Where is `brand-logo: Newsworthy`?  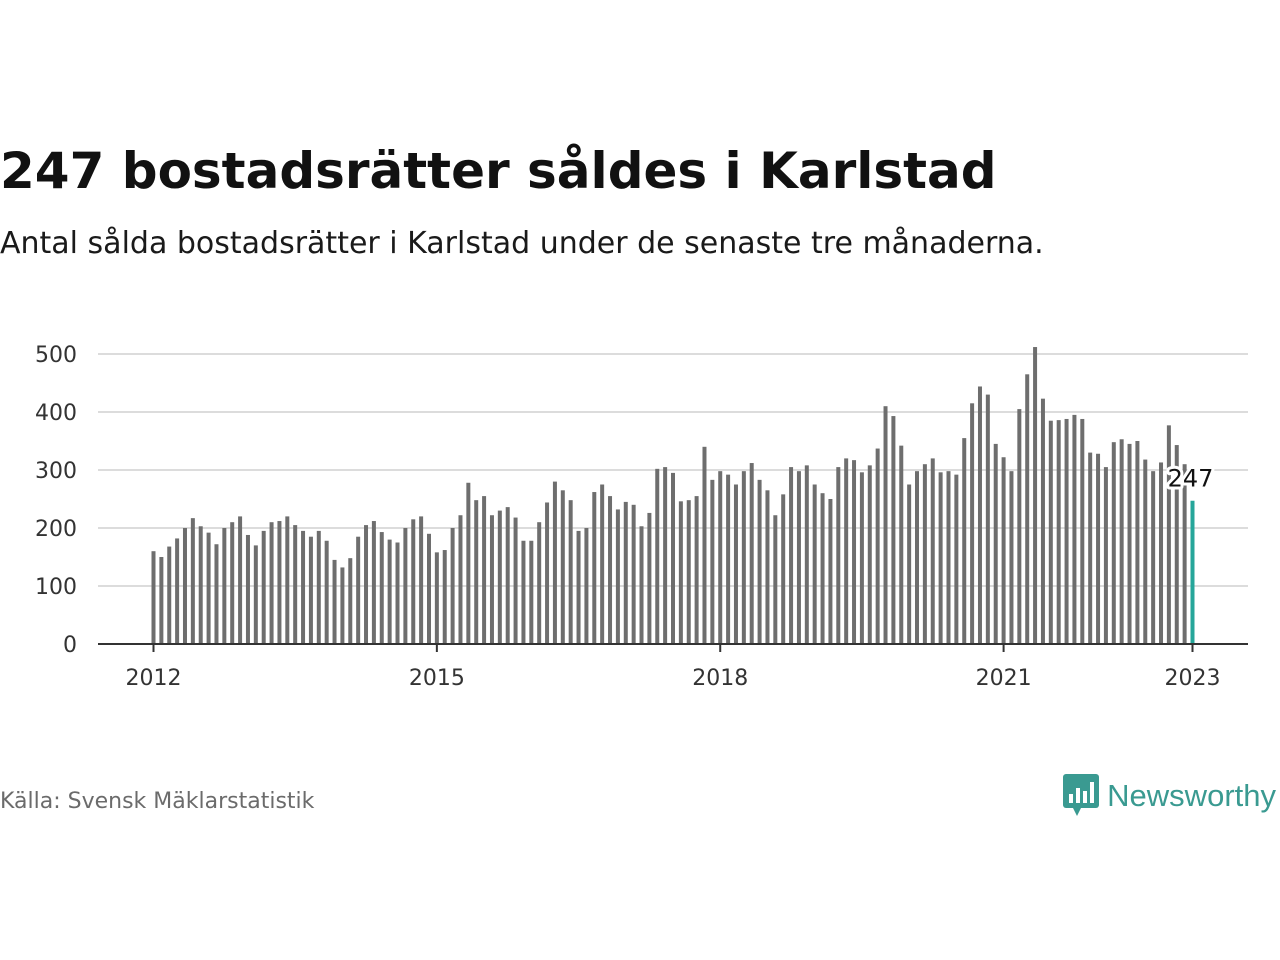
brand-logo: Newsworthy is located at coordinates (1169, 796).